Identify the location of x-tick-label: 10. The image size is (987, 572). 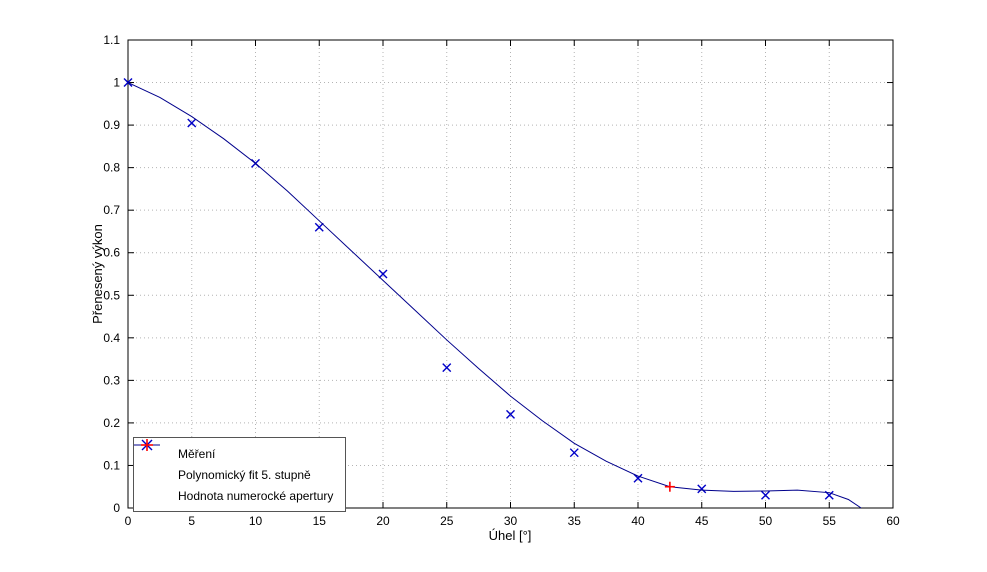
(256, 521).